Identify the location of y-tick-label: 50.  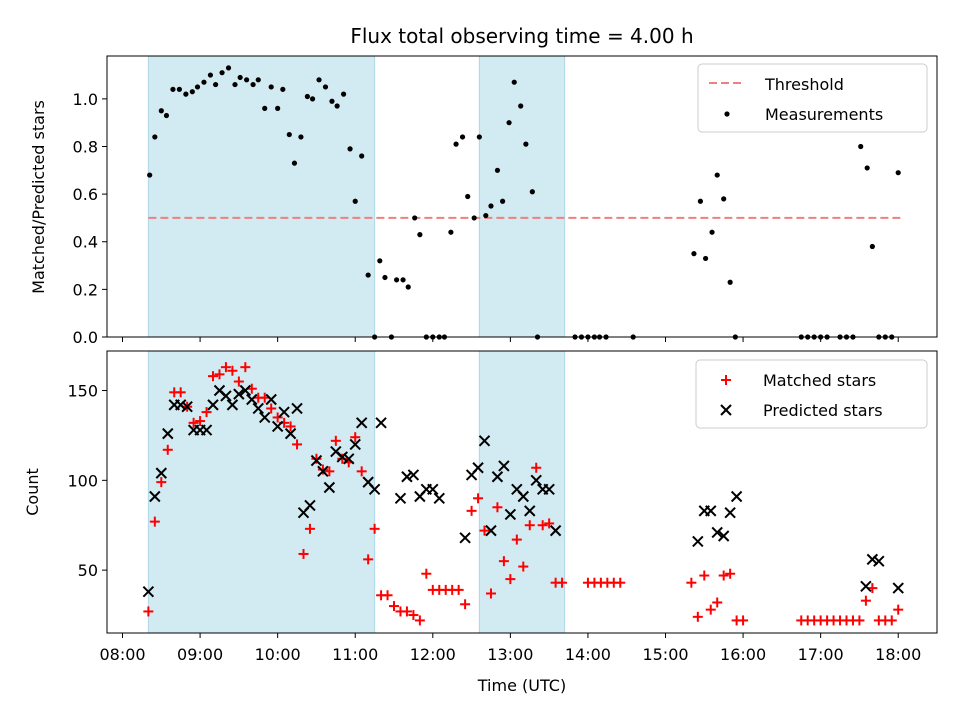
(88, 570).